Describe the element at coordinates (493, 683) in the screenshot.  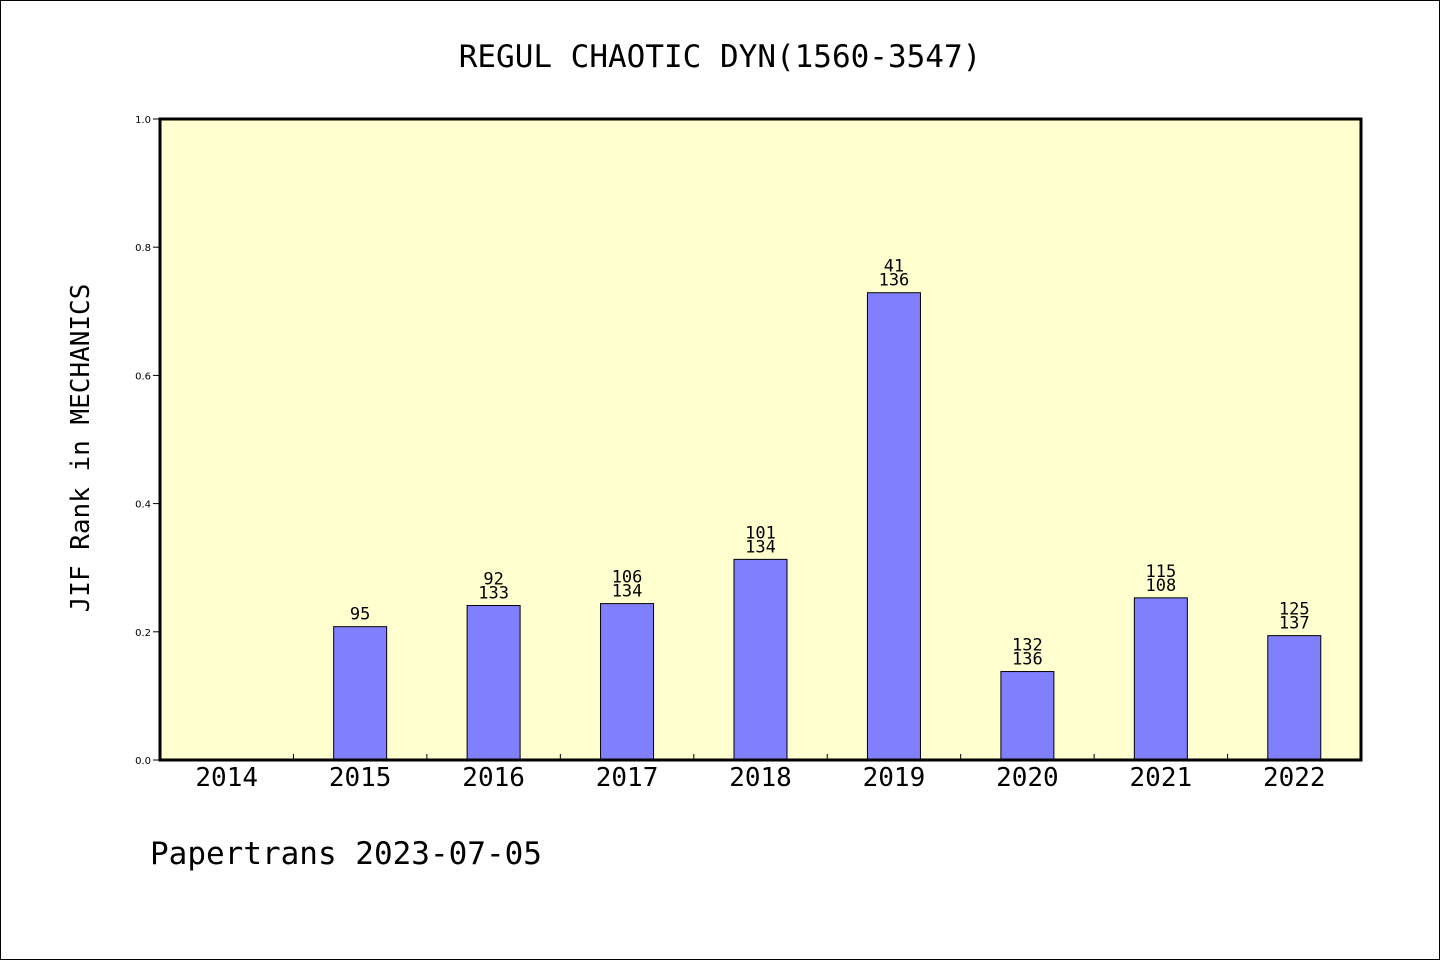
I see `bar-2016` at that location.